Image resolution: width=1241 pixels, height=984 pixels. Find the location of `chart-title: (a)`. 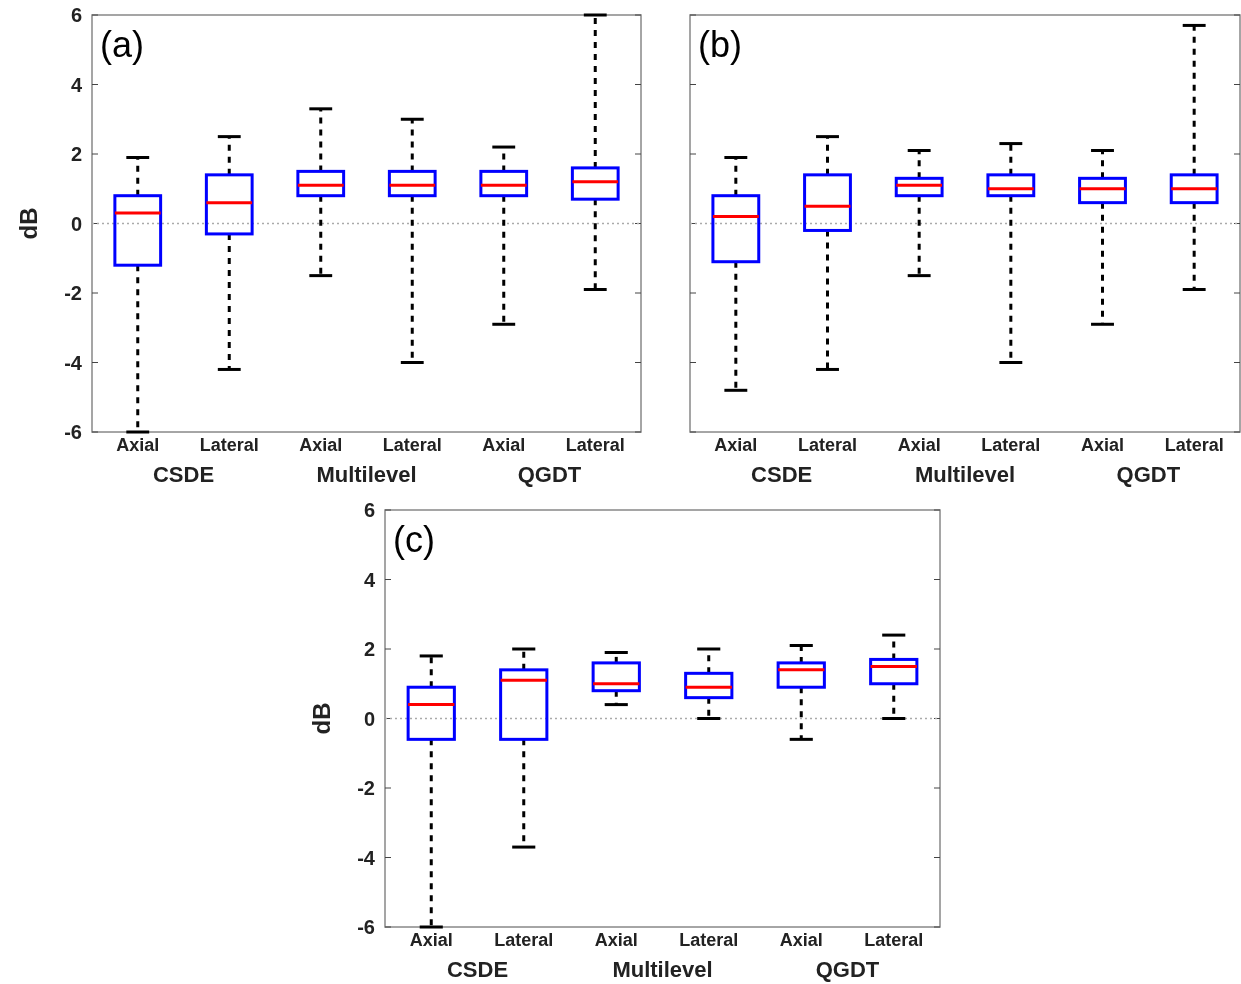

chart-title: (a) is located at coordinates (122, 44).